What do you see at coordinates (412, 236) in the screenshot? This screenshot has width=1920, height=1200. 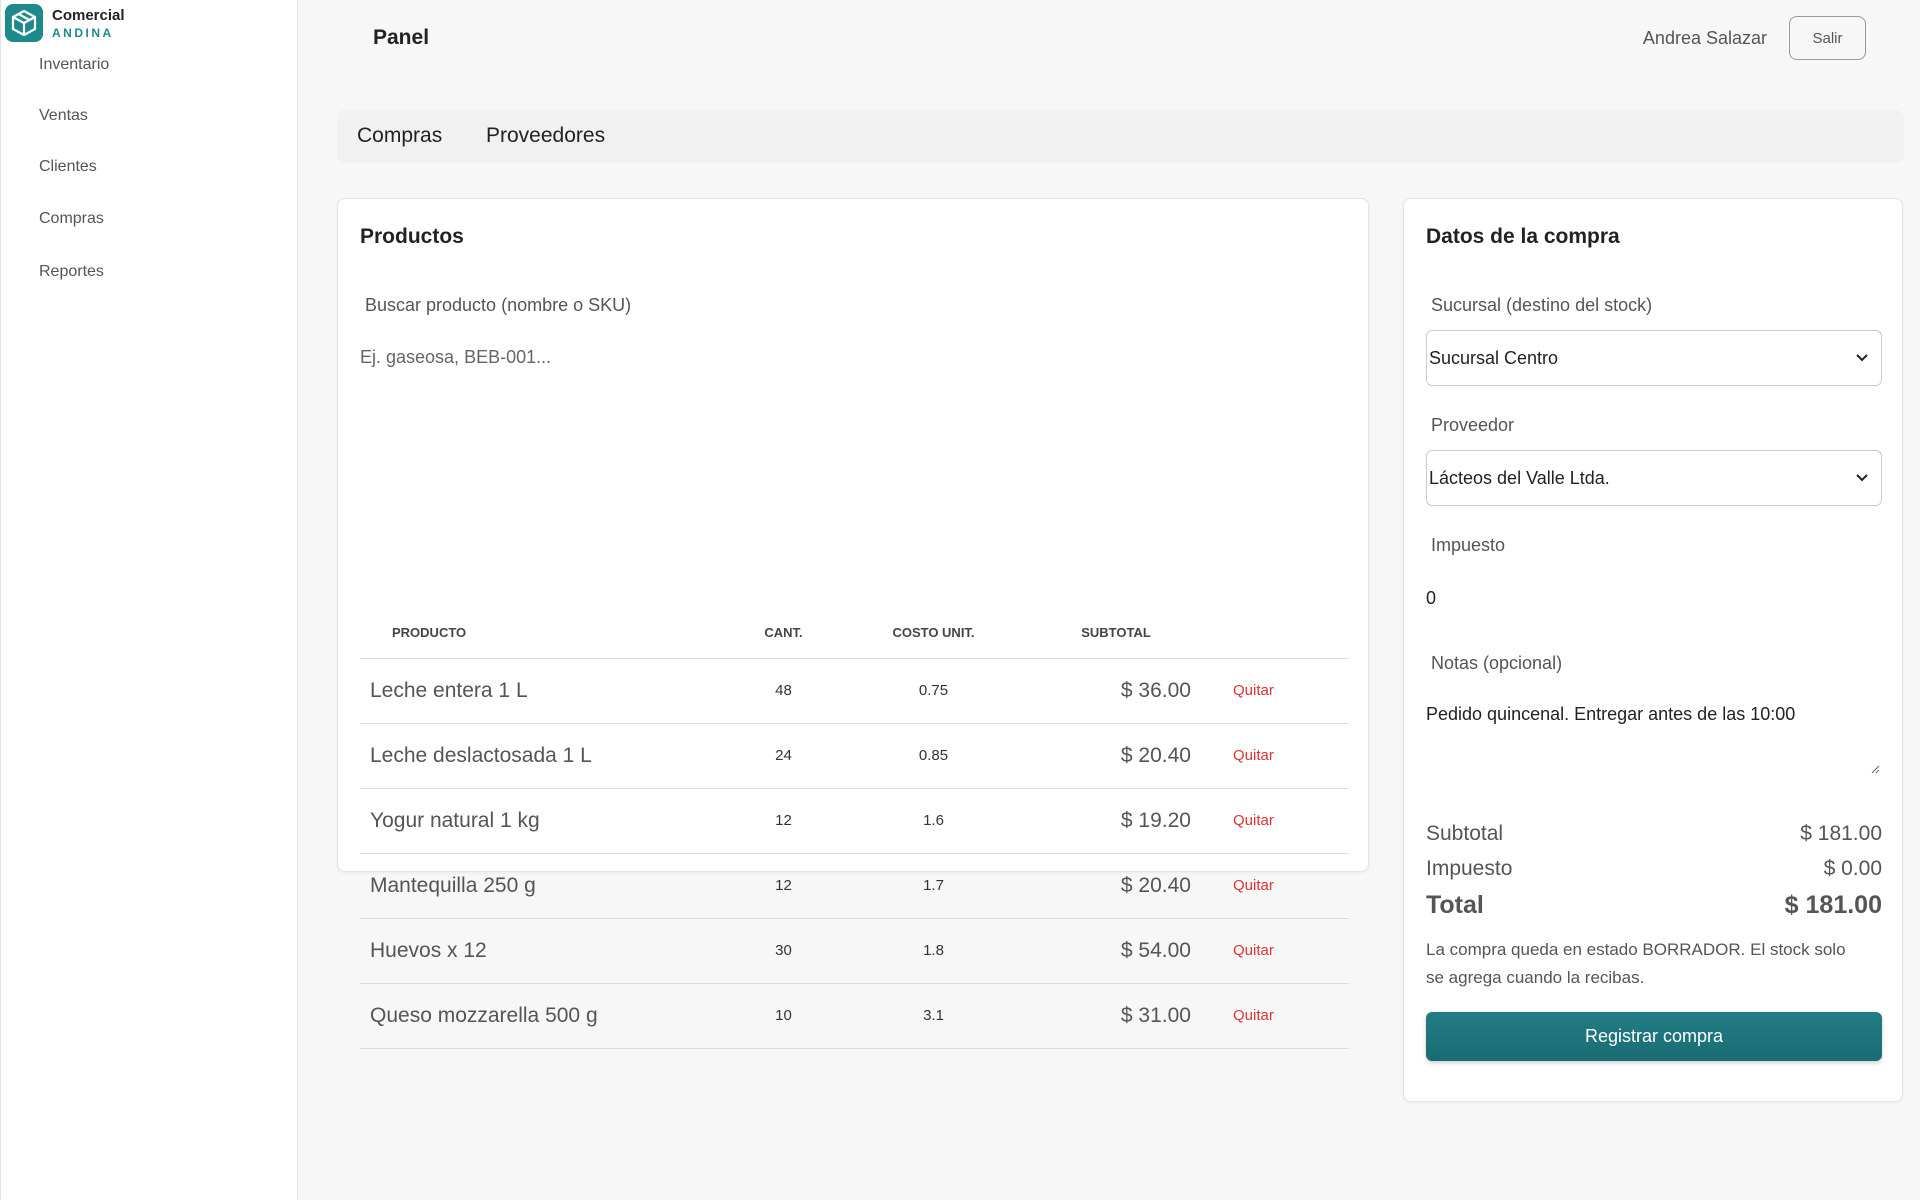 I see `card-title: Productos` at bounding box center [412, 236].